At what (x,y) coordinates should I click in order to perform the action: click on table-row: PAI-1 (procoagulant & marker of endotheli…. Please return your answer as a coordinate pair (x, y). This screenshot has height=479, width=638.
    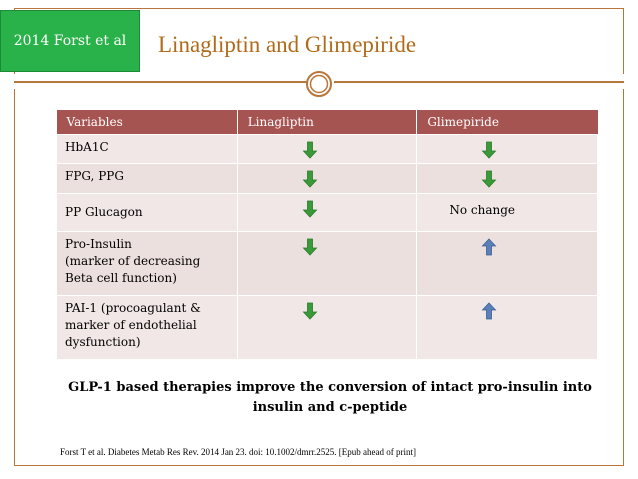
    Looking at the image, I should click on (327, 327).